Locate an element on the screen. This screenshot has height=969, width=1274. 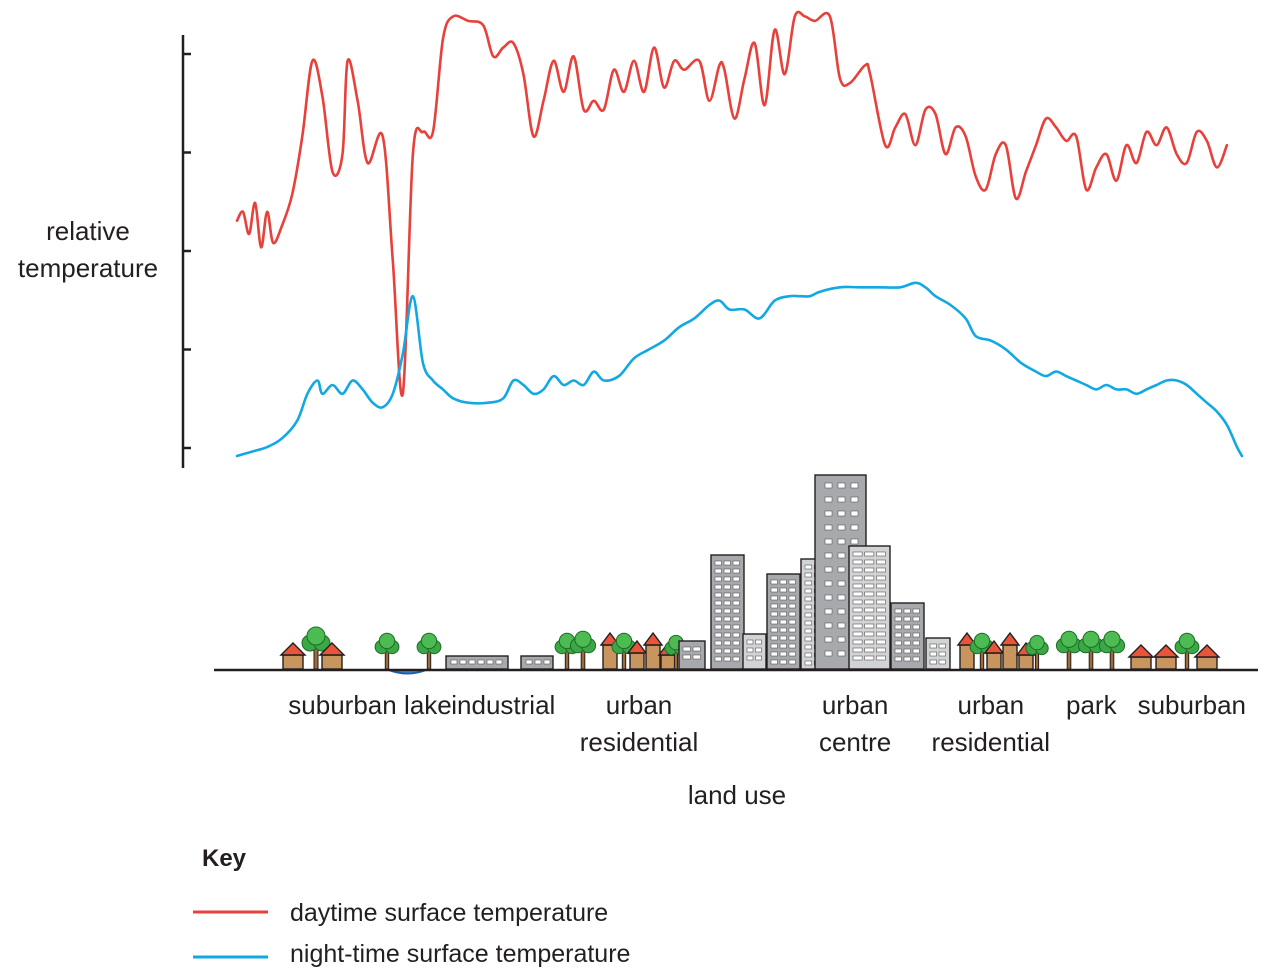
land-use-label: centre is located at coordinates (855, 742).